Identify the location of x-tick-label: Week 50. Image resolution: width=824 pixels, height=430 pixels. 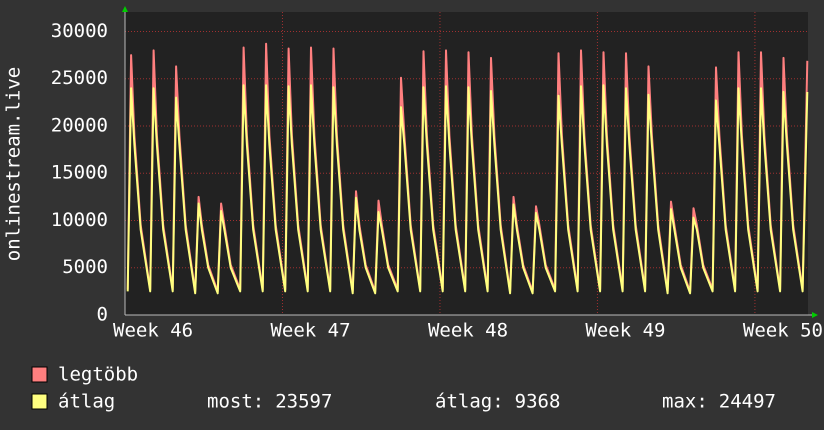
(783, 331).